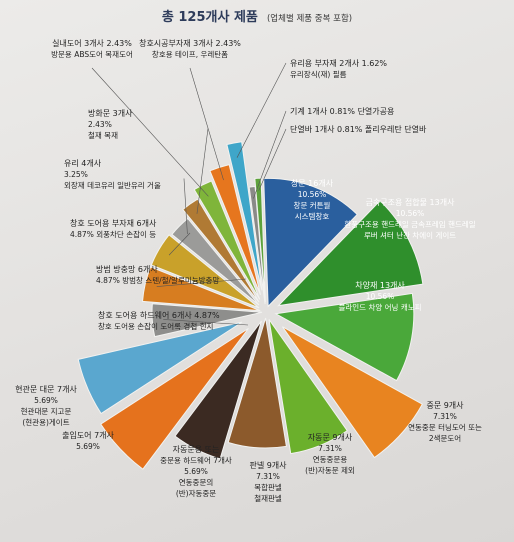 The width and height of the screenshot is (514, 542). Describe the element at coordinates (268, 465) in the screenshot. I see `slice-label-line: 판넬 9개사` at that location.